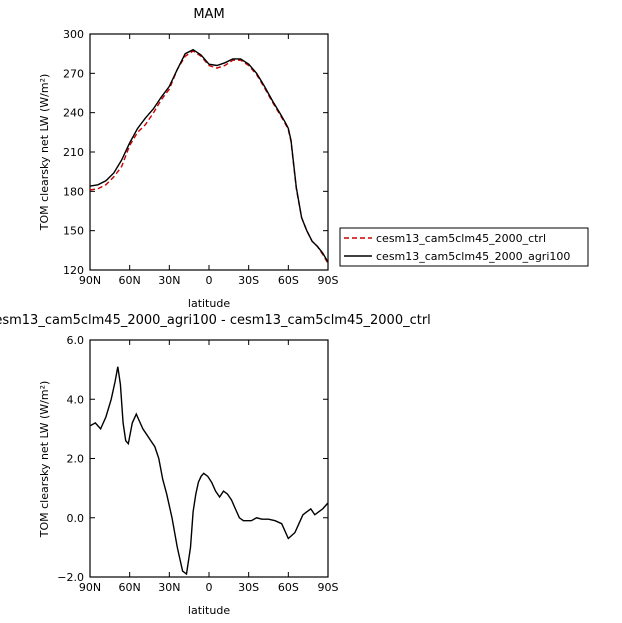  What do you see at coordinates (76, 459) in the screenshot?
I see `y-tick-label: 2.0` at bounding box center [76, 459].